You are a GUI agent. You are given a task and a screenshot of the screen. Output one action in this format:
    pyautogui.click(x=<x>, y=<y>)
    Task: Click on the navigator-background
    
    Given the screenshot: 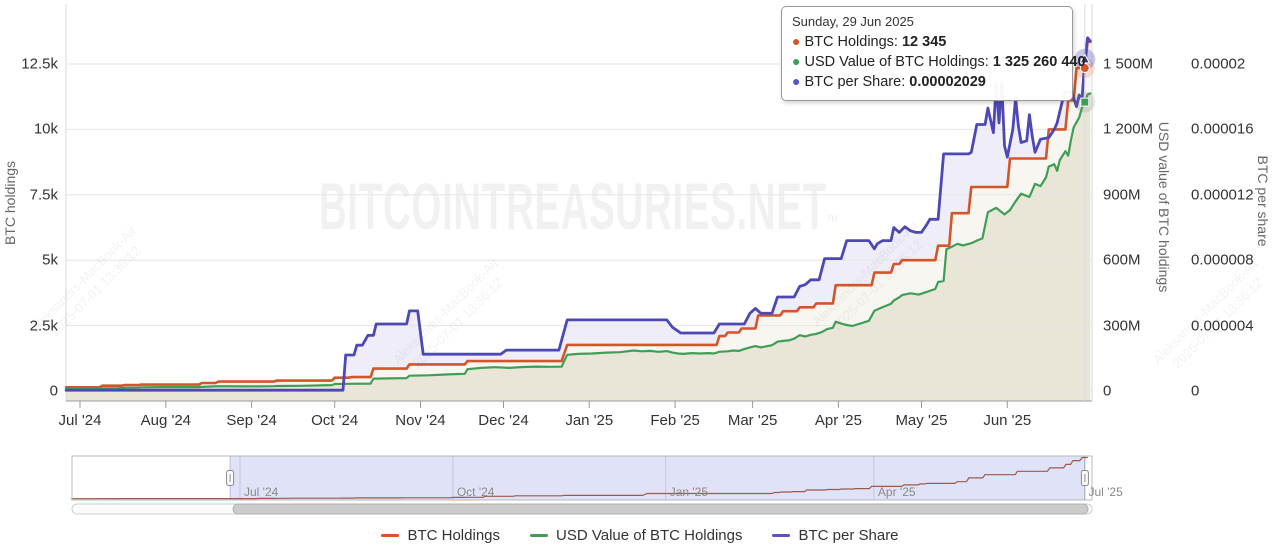 What is the action you would take?
    pyautogui.click(x=582, y=478)
    